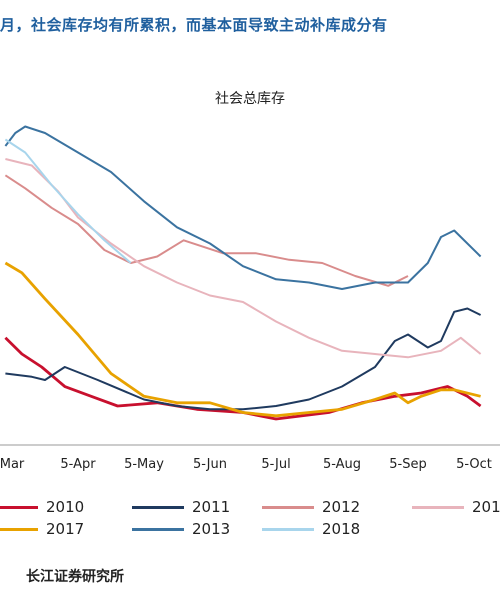 The image size is (500, 600). What do you see at coordinates (211, 507) in the screenshot?
I see `legend-label: 2011` at bounding box center [211, 507].